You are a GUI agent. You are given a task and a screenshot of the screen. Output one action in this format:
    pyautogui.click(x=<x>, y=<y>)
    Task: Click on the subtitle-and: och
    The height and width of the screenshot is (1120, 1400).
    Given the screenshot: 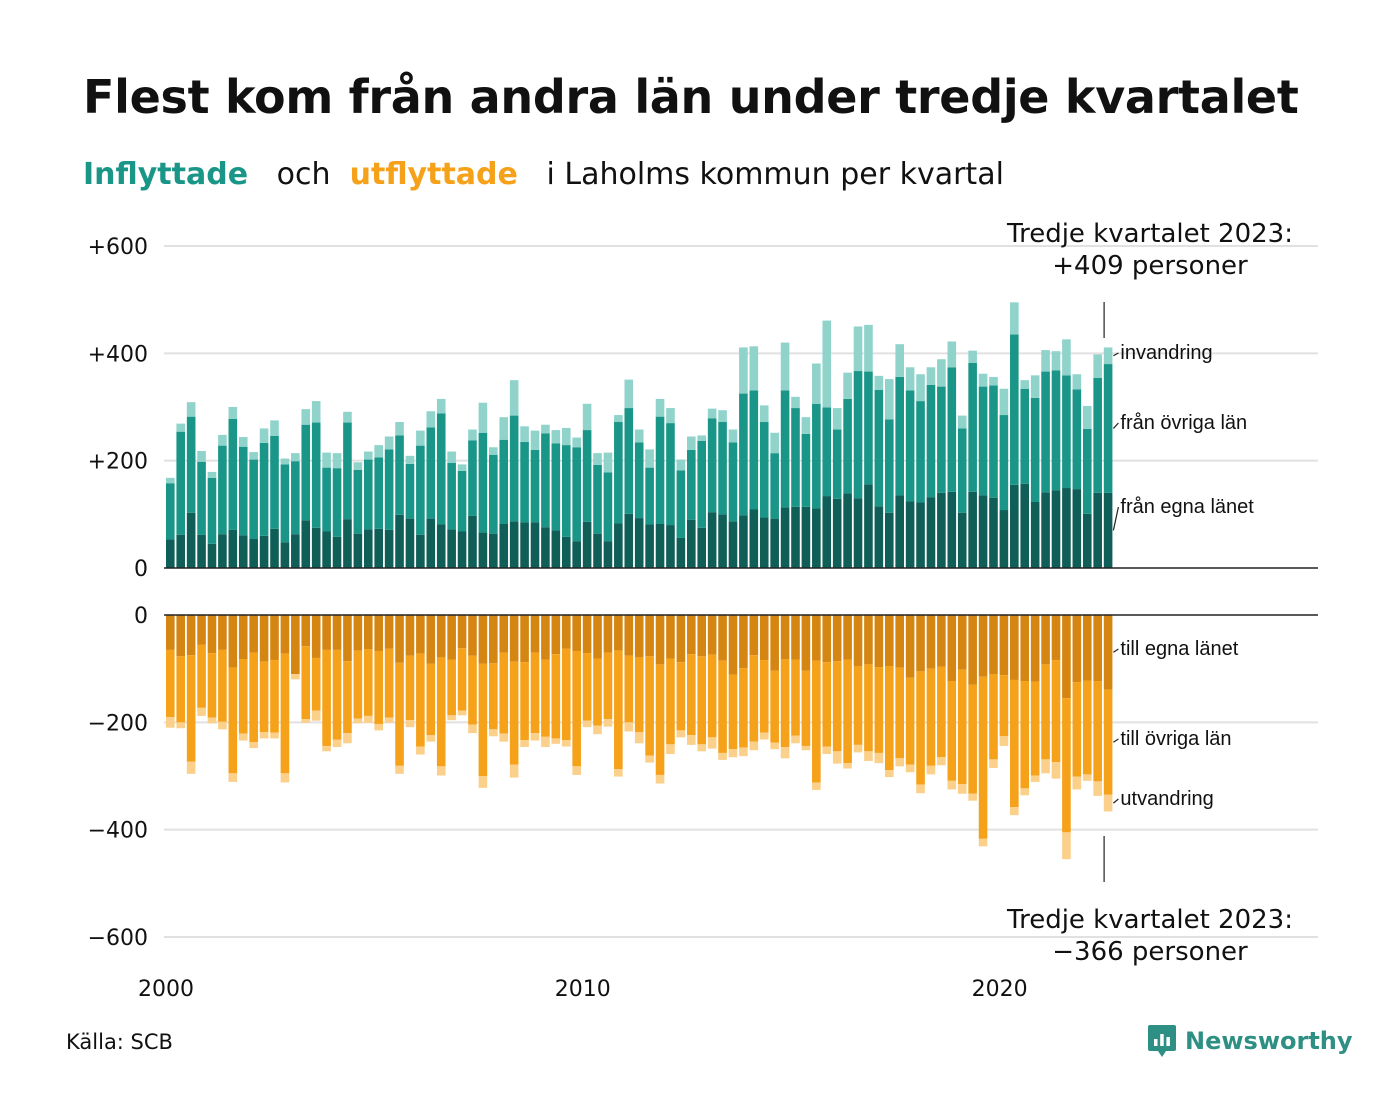 What is the action you would take?
    pyautogui.click(x=303, y=174)
    